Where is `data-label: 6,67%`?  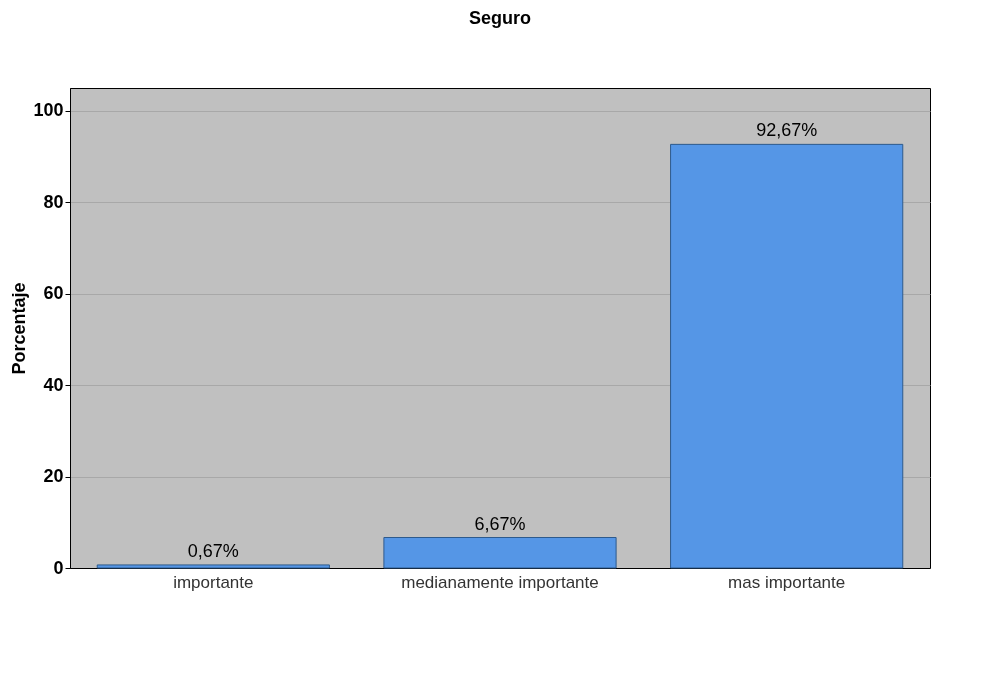 data-label: 6,67% is located at coordinates (500, 523).